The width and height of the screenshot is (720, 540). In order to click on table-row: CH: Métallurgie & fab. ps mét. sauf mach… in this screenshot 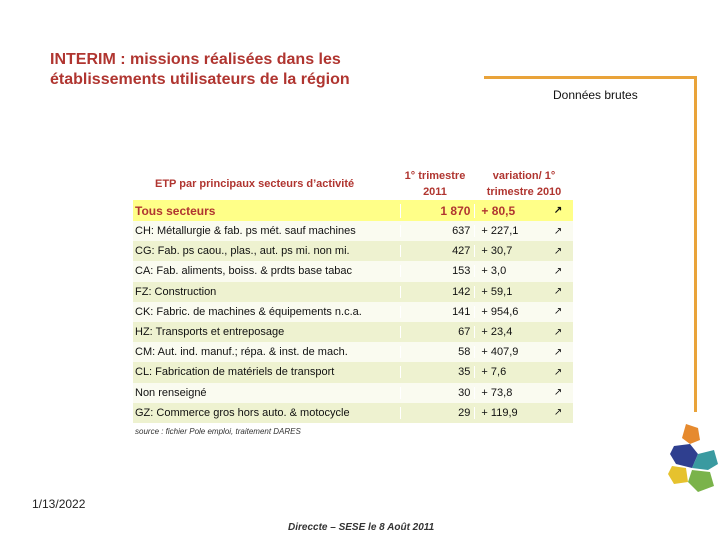, I will do `click(353, 231)`.